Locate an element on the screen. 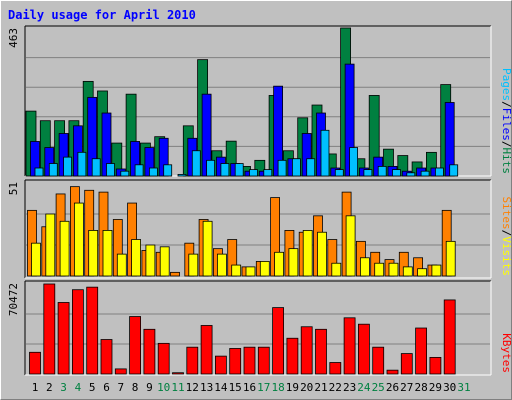  day-label-13: 13 is located at coordinates (206, 387).